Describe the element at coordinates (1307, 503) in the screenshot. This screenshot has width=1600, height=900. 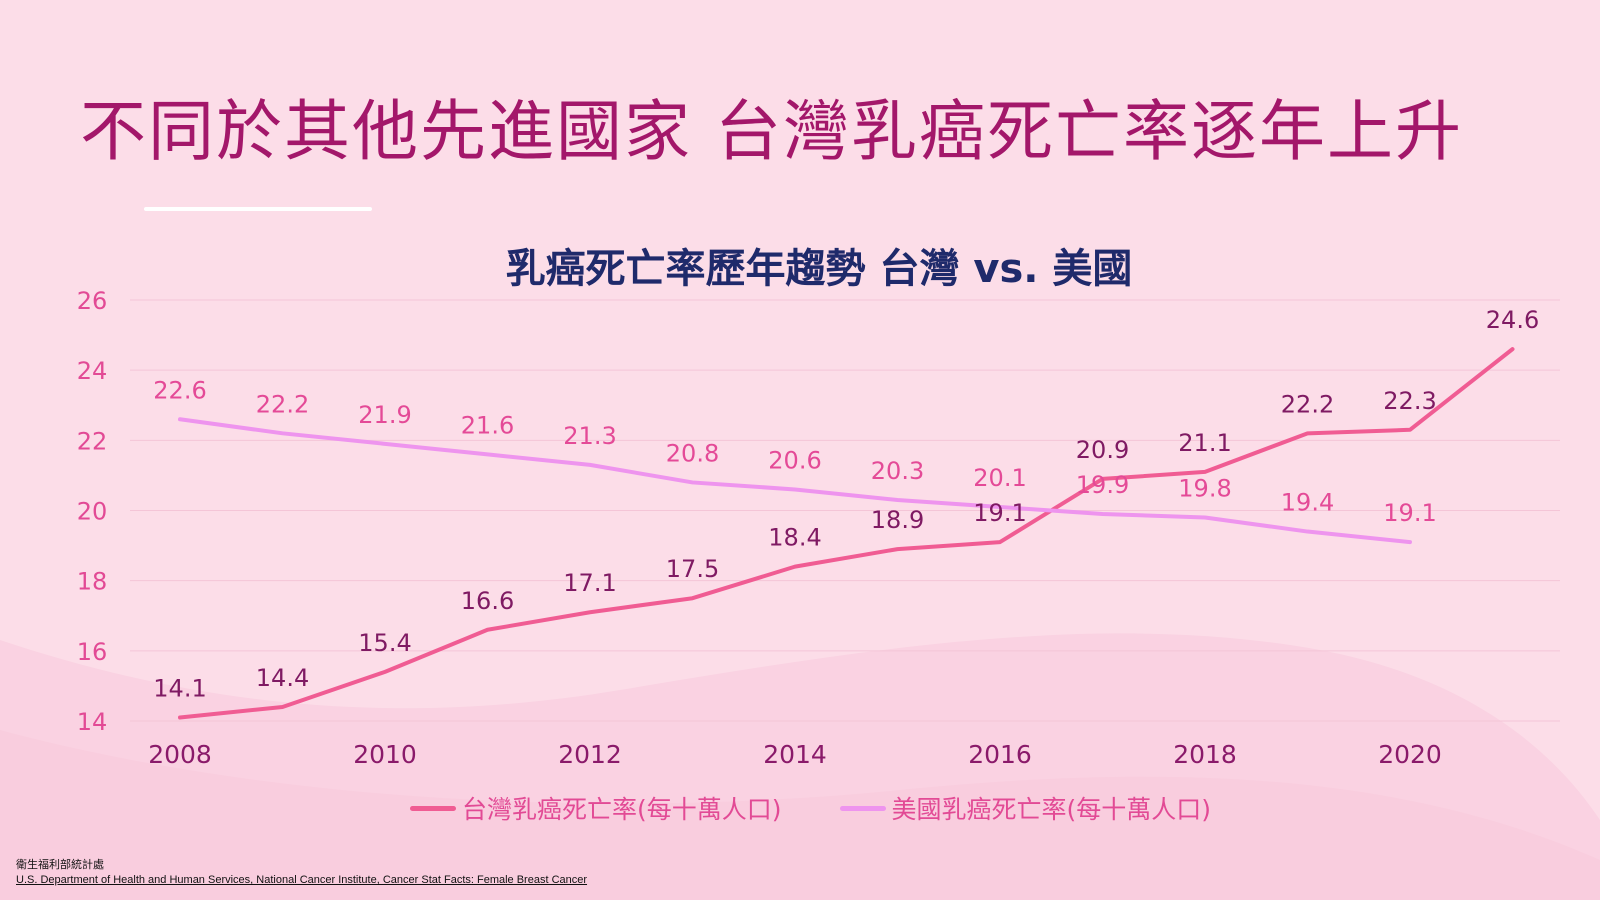
I see `data-label-us: 19.4` at that location.